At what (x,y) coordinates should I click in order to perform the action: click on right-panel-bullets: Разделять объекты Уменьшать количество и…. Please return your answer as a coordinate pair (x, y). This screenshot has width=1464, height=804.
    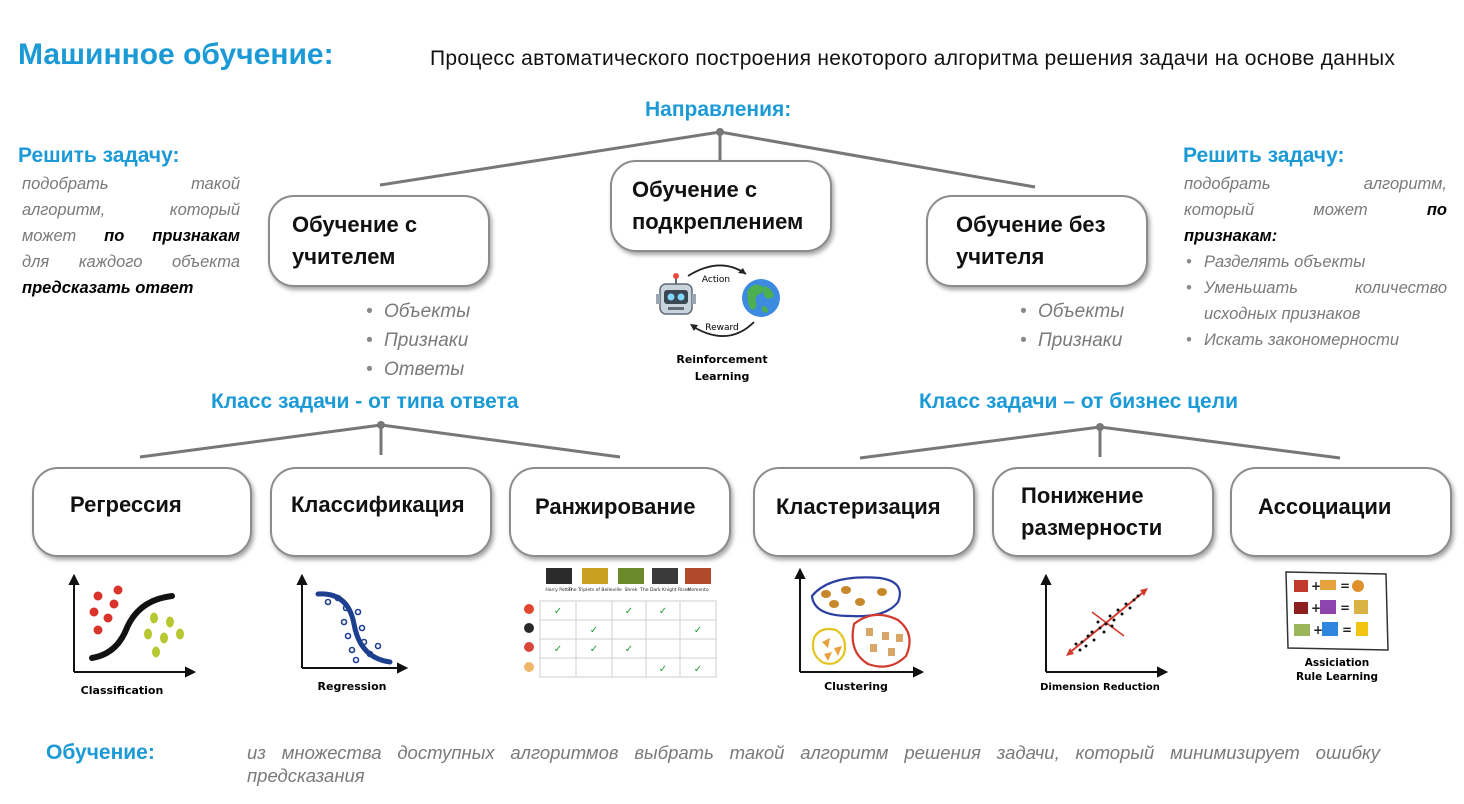
    Looking at the image, I should click on (1315, 301).